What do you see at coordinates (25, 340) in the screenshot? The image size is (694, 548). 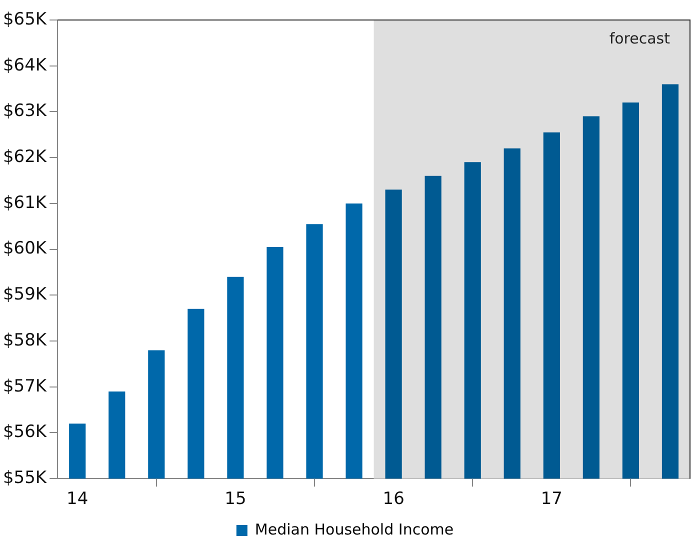 I see `y-tick-label: $58K` at bounding box center [25, 340].